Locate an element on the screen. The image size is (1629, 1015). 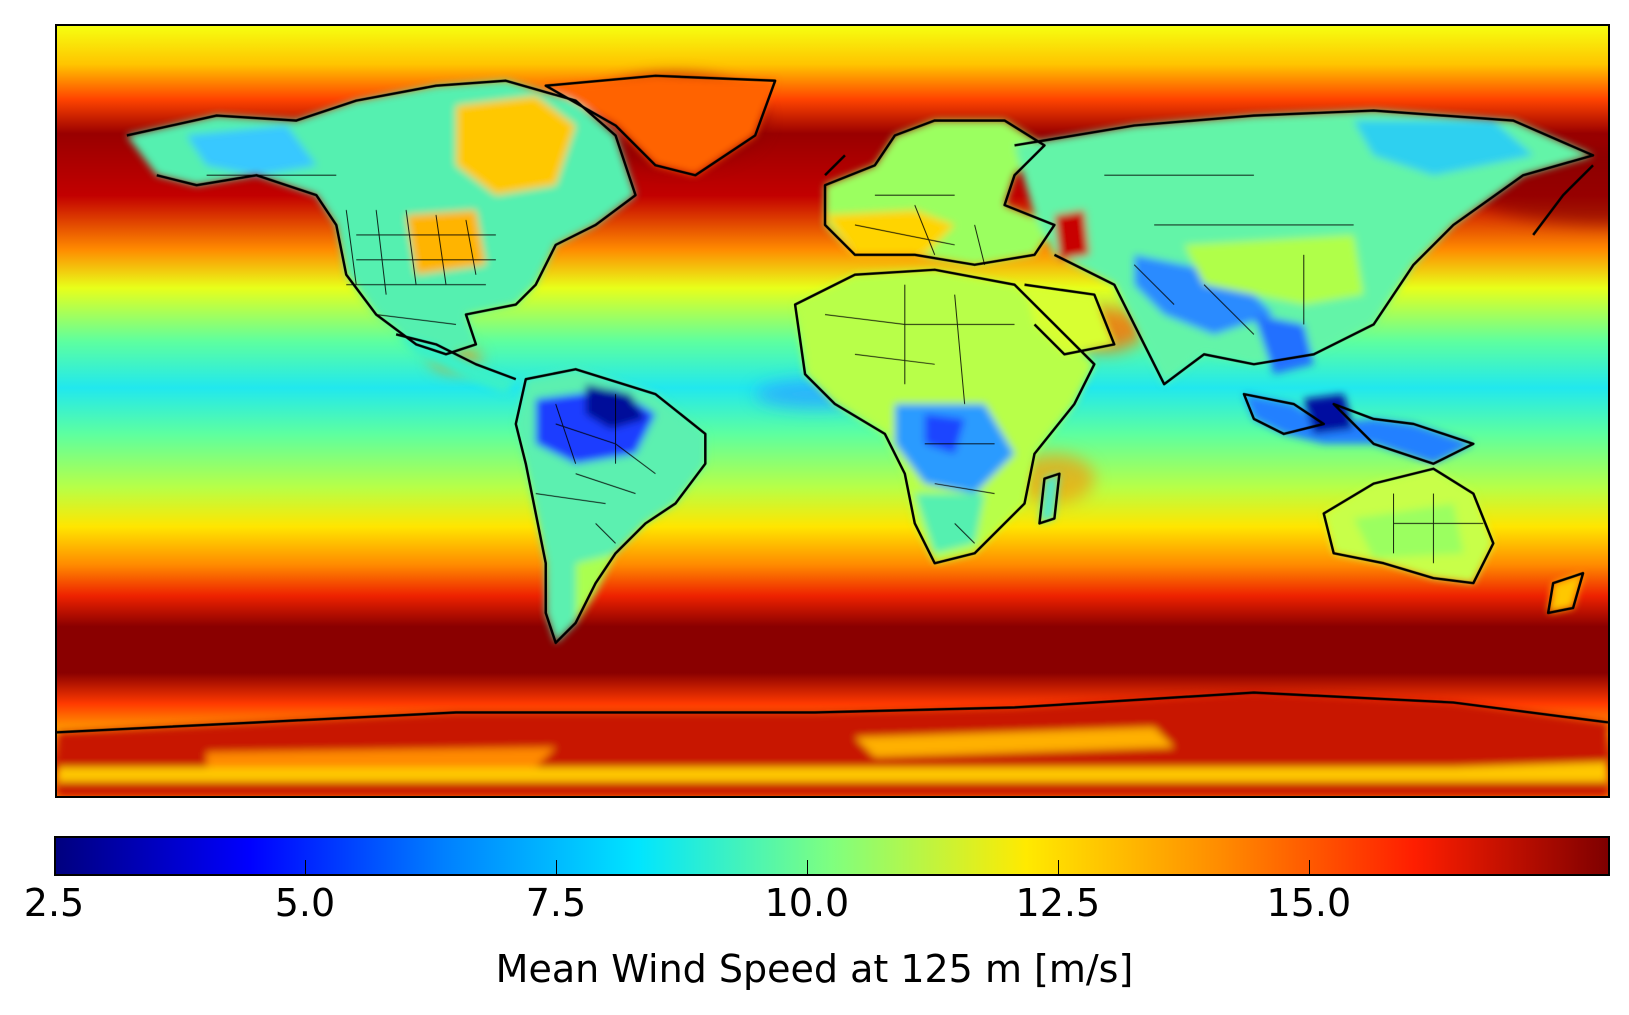
colorbar-tick-label: 7.5 is located at coordinates (556, 903).